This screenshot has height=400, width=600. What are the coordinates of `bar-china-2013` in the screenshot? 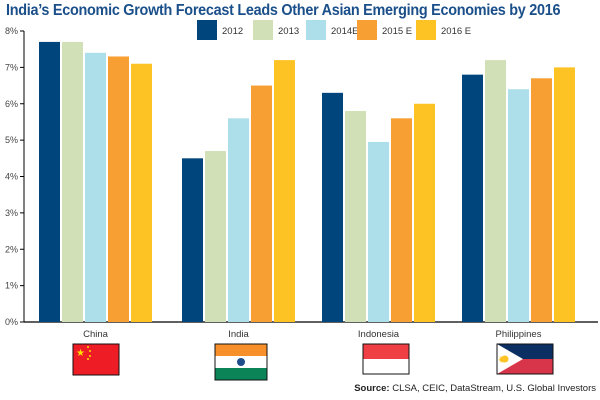 It's located at (72, 181).